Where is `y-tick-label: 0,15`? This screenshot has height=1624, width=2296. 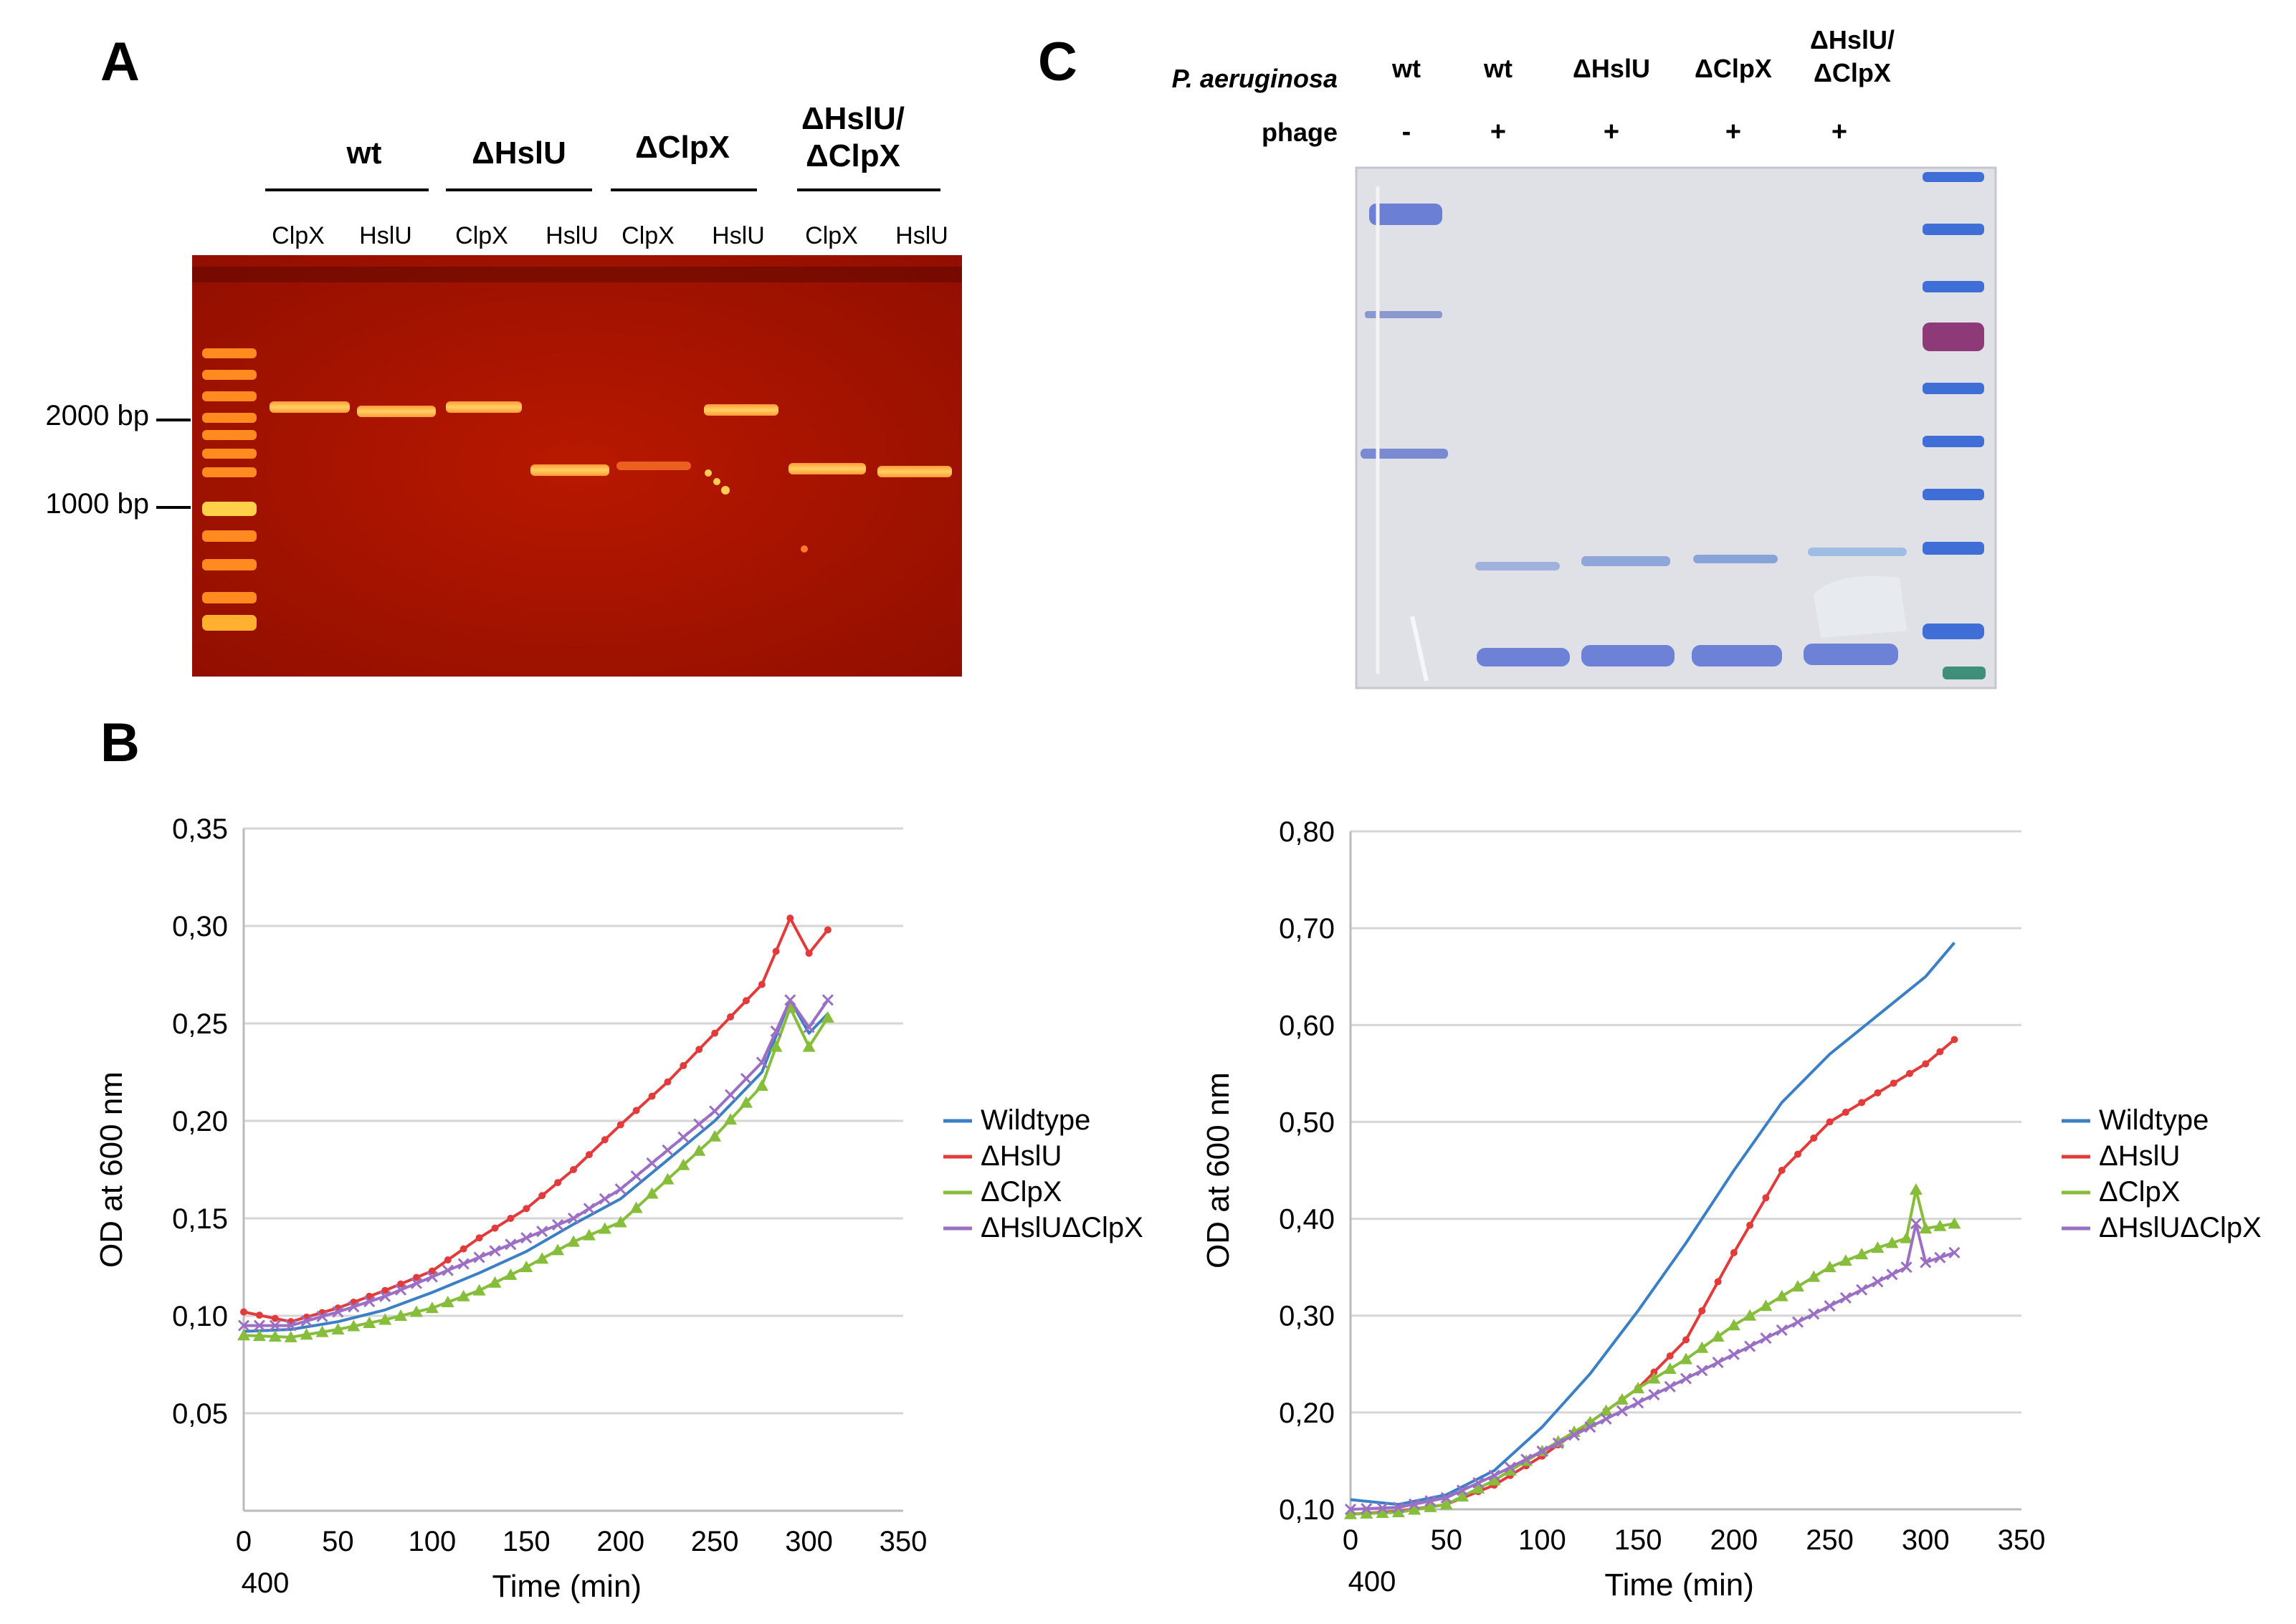 y-tick-label: 0,15 is located at coordinates (200, 1219).